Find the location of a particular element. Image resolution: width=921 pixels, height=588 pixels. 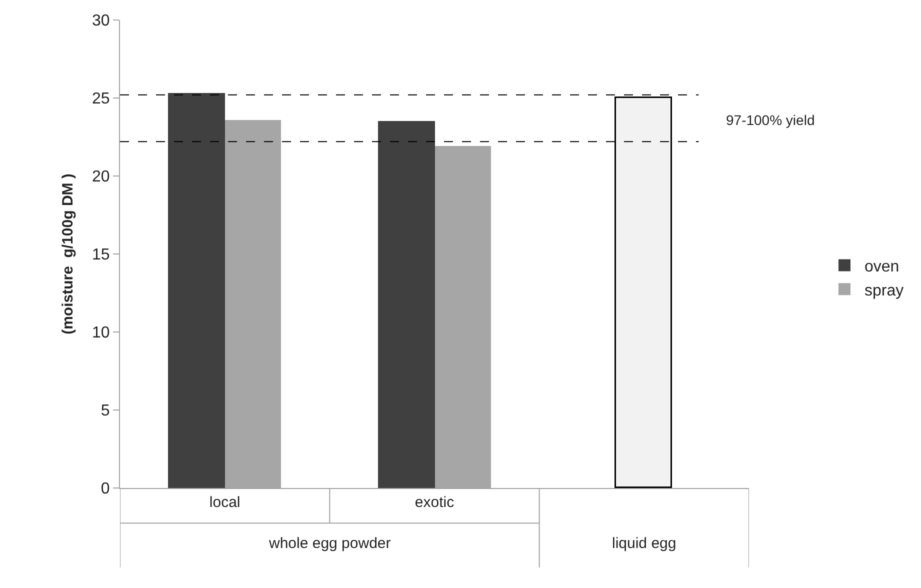

legend-label: spray is located at coordinates (884, 291).